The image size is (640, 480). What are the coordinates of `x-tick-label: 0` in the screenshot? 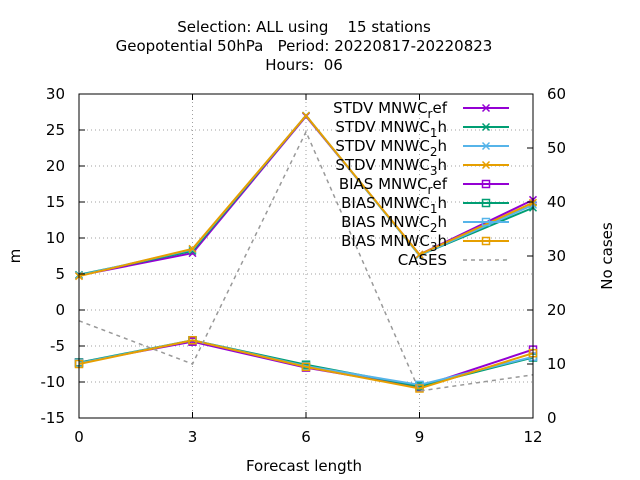 It's located at (79, 437).